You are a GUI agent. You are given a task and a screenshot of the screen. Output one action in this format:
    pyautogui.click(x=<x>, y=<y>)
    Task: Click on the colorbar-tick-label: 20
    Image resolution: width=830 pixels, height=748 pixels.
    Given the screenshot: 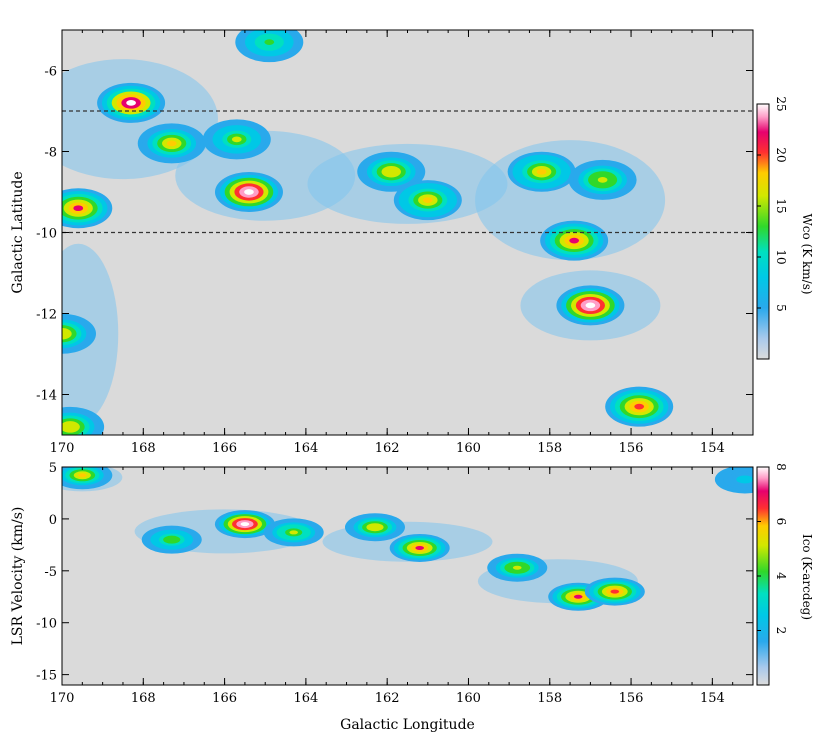 What is the action you would take?
    pyautogui.click(x=781, y=154)
    